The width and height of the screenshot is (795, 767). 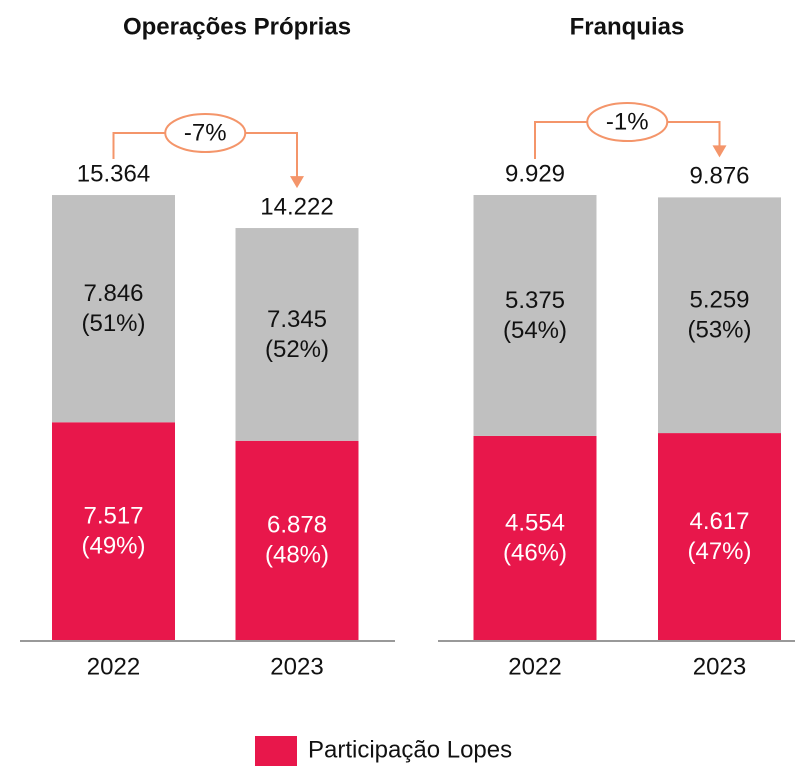 What do you see at coordinates (276, 751) in the screenshot?
I see `legend-swatch` at bounding box center [276, 751].